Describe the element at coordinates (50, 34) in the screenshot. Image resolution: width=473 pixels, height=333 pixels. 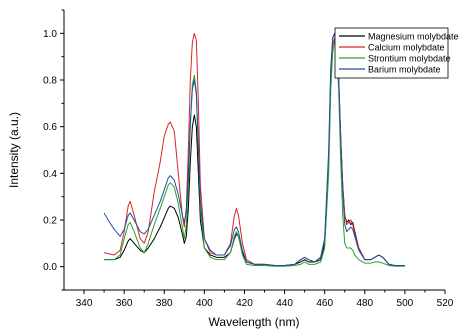
I see `y-tick-label: 1.0` at that location.